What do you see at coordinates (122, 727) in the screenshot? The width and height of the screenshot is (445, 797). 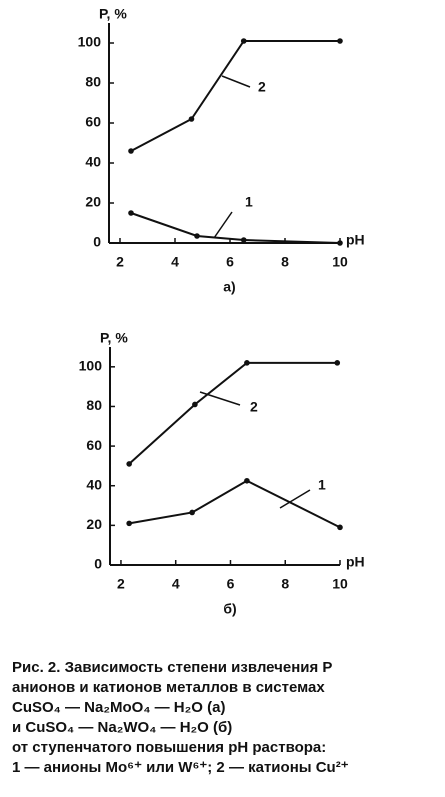 I see `caption-line: и CuSO₄ — Na₂WO₄ — H₂O (б)` at bounding box center [122, 727].